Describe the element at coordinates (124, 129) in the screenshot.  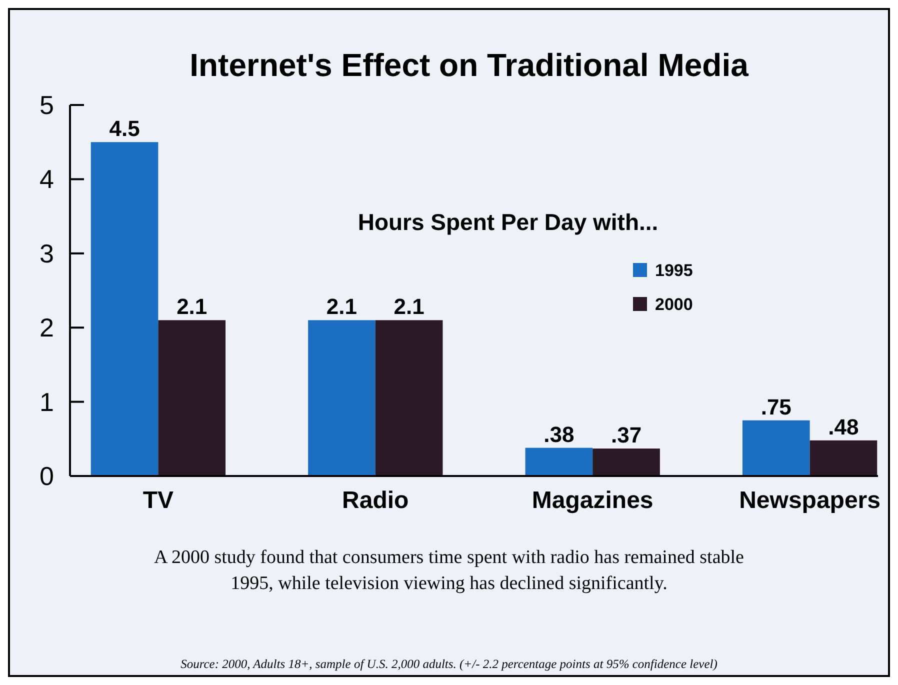
I see `data-label: 4.5` at that location.